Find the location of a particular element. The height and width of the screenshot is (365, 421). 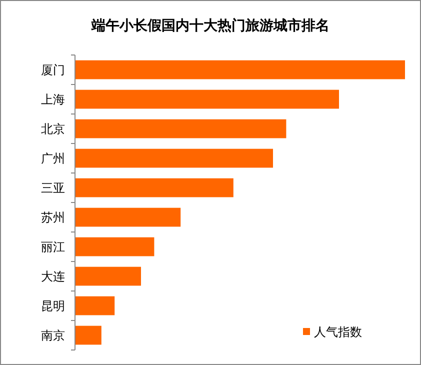

y-tick-label: 上海 is located at coordinates (53, 99).